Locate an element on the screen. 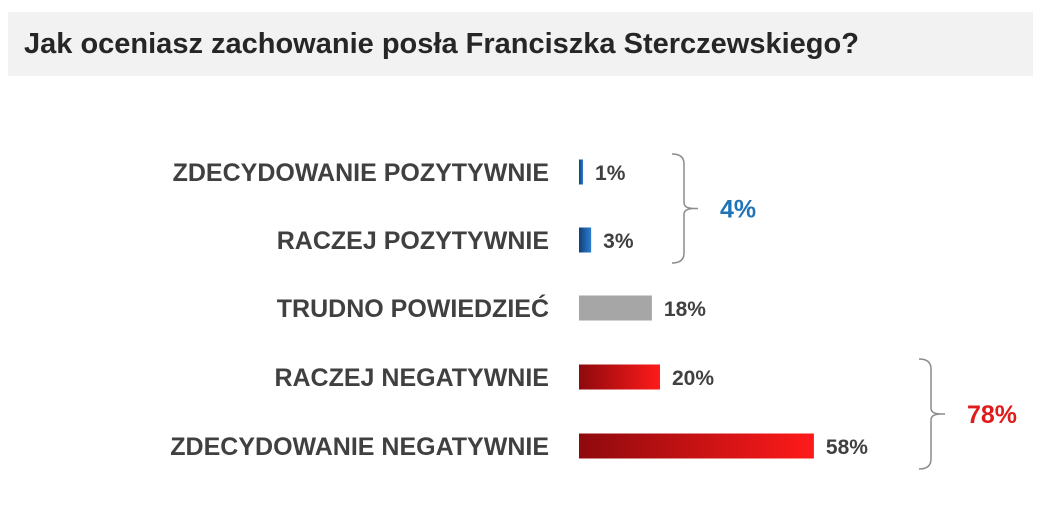 The height and width of the screenshot is (524, 1041). value-label: 20% is located at coordinates (693, 378).